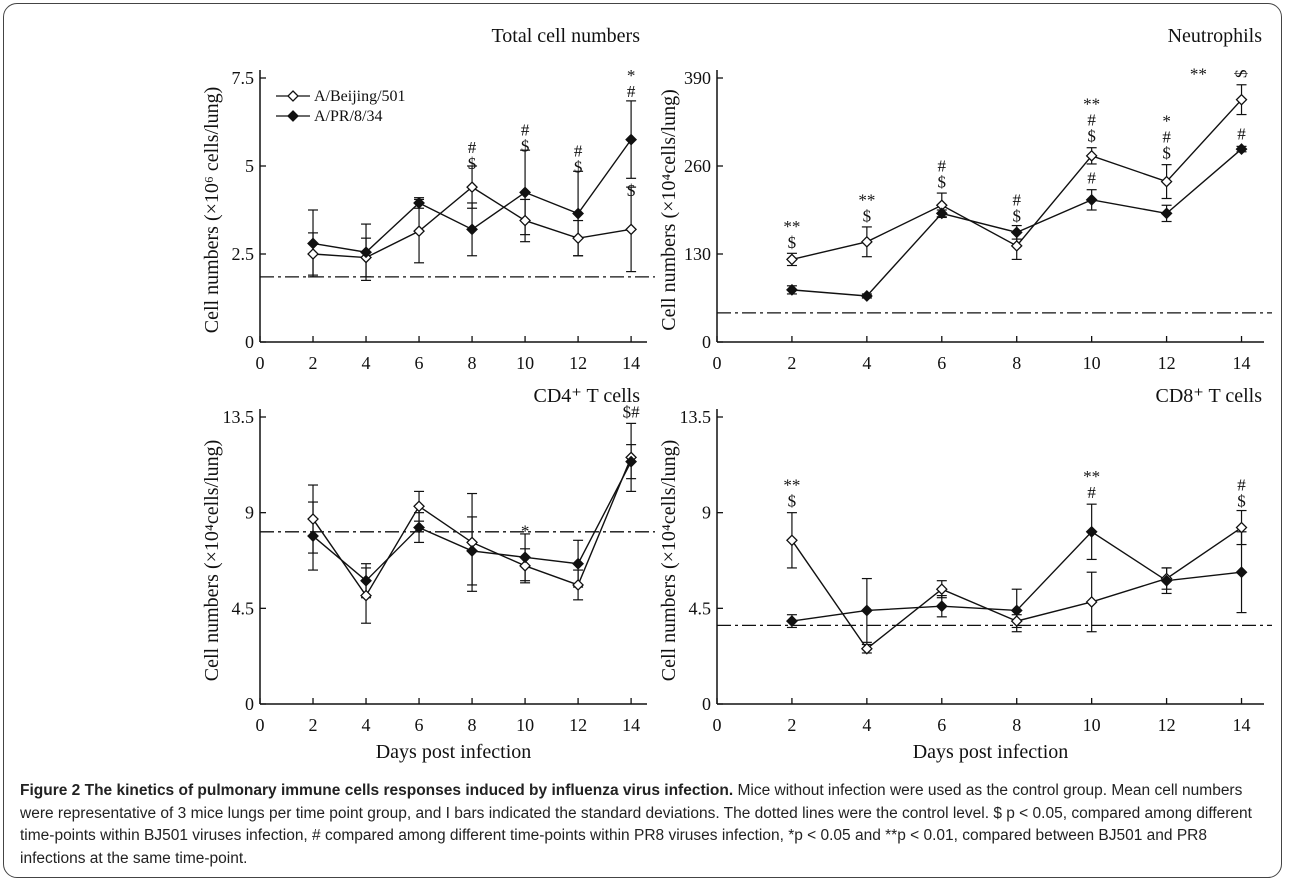 Image resolution: width=1290 pixels, height=883 pixels. I want to click on chart-title: CD8⁺ T cells, so click(1209, 396).